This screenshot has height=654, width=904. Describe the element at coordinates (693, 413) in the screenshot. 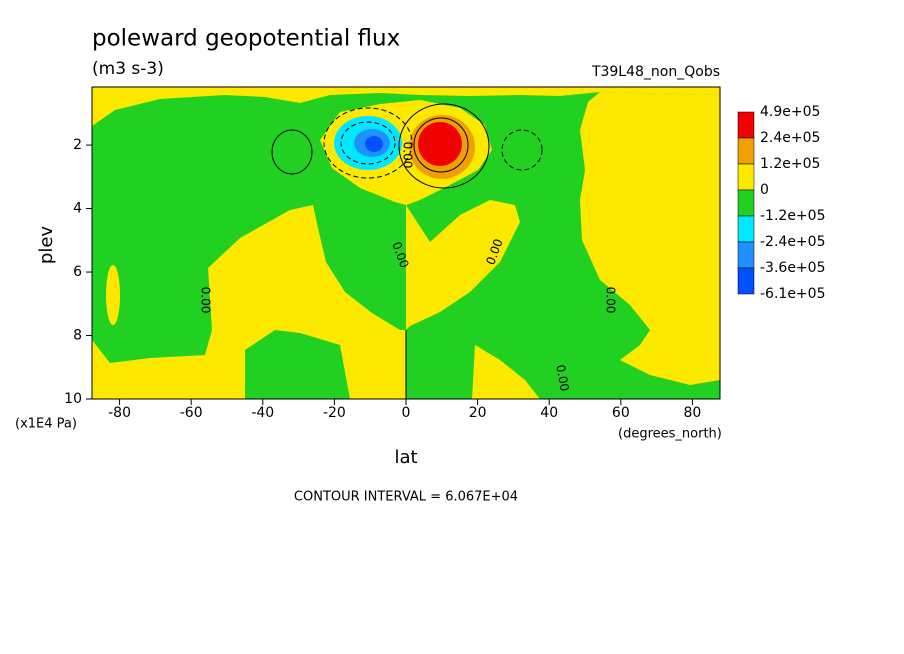

I see `x-tick-label: 80` at that location.